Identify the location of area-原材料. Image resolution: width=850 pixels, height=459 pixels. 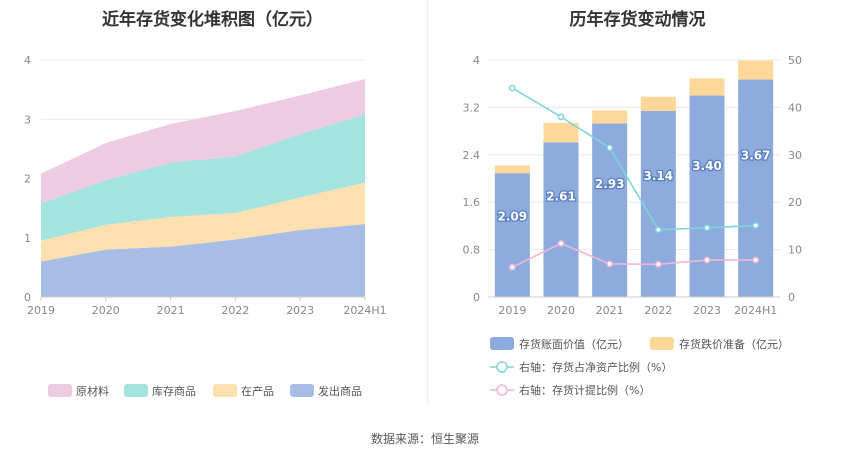
(203, 141).